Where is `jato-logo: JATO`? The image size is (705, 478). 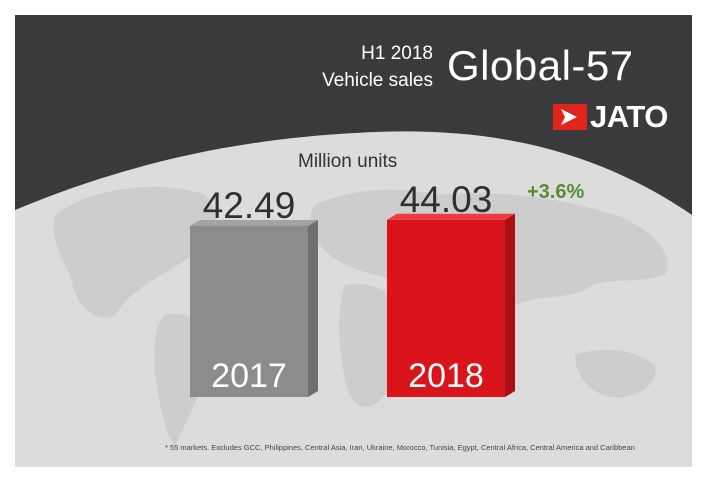
jato-logo: JATO is located at coordinates (618, 117).